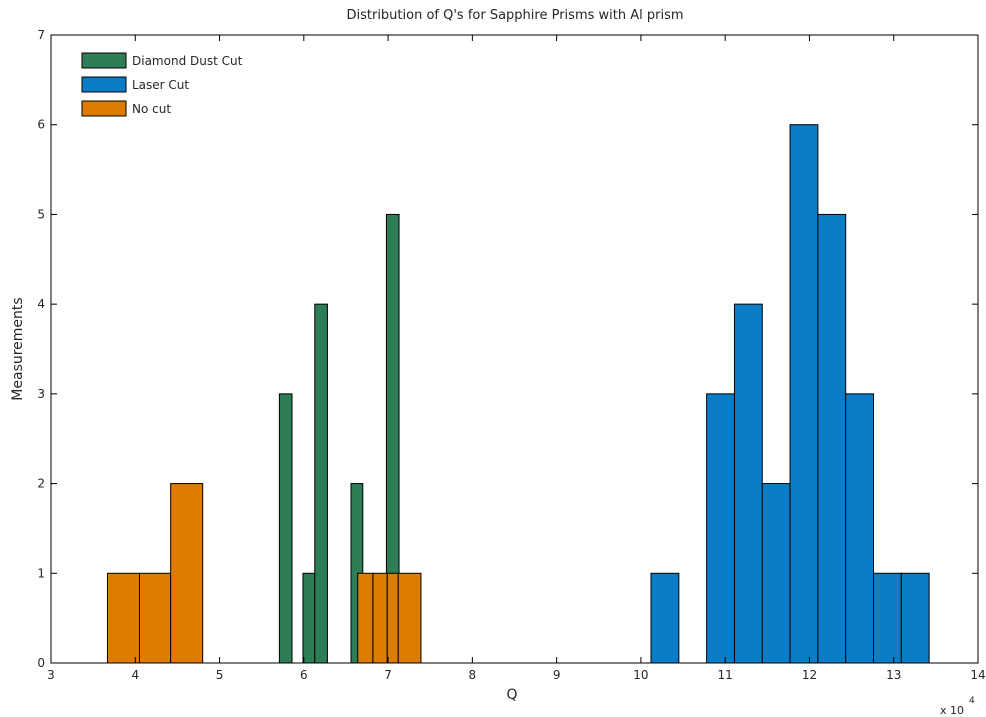  I want to click on legend-label: No cut, so click(151, 109).